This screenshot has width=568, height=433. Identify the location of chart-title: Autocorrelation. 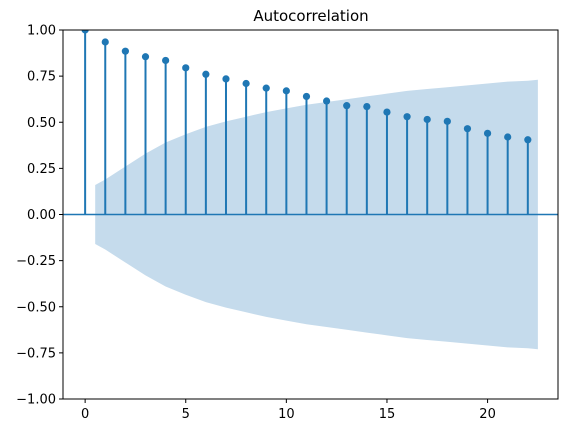
(310, 16).